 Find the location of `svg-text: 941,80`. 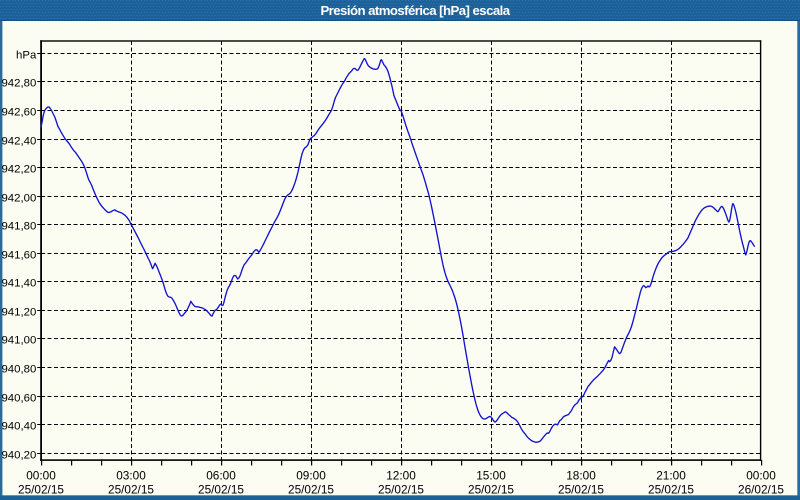

svg-text: 941,80 is located at coordinates (18, 227).